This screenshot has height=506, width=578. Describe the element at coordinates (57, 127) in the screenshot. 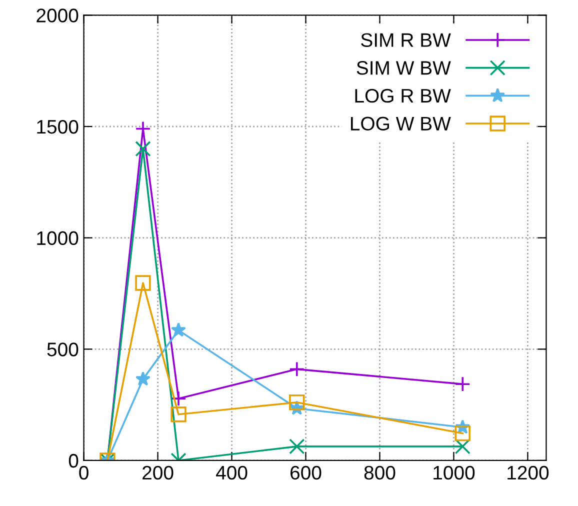

I see `y-tick-label: 1500` at that location.